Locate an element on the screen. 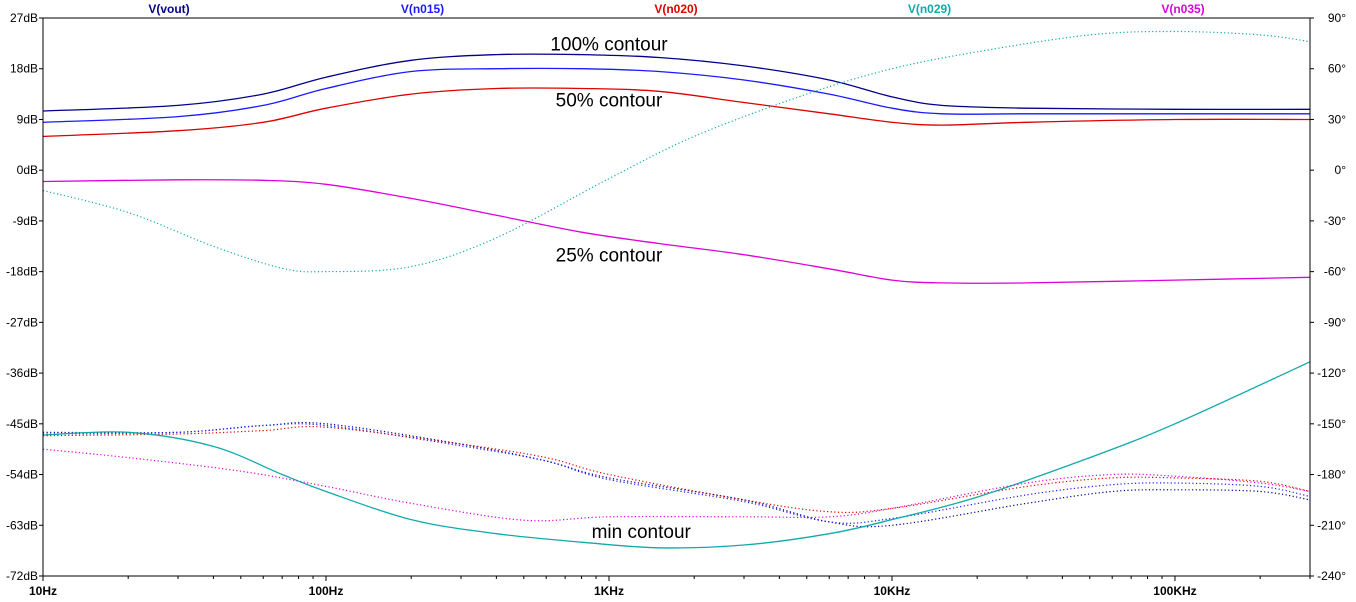 The width and height of the screenshot is (1356, 602). y-tick-label: 9dB is located at coordinates (27, 119).